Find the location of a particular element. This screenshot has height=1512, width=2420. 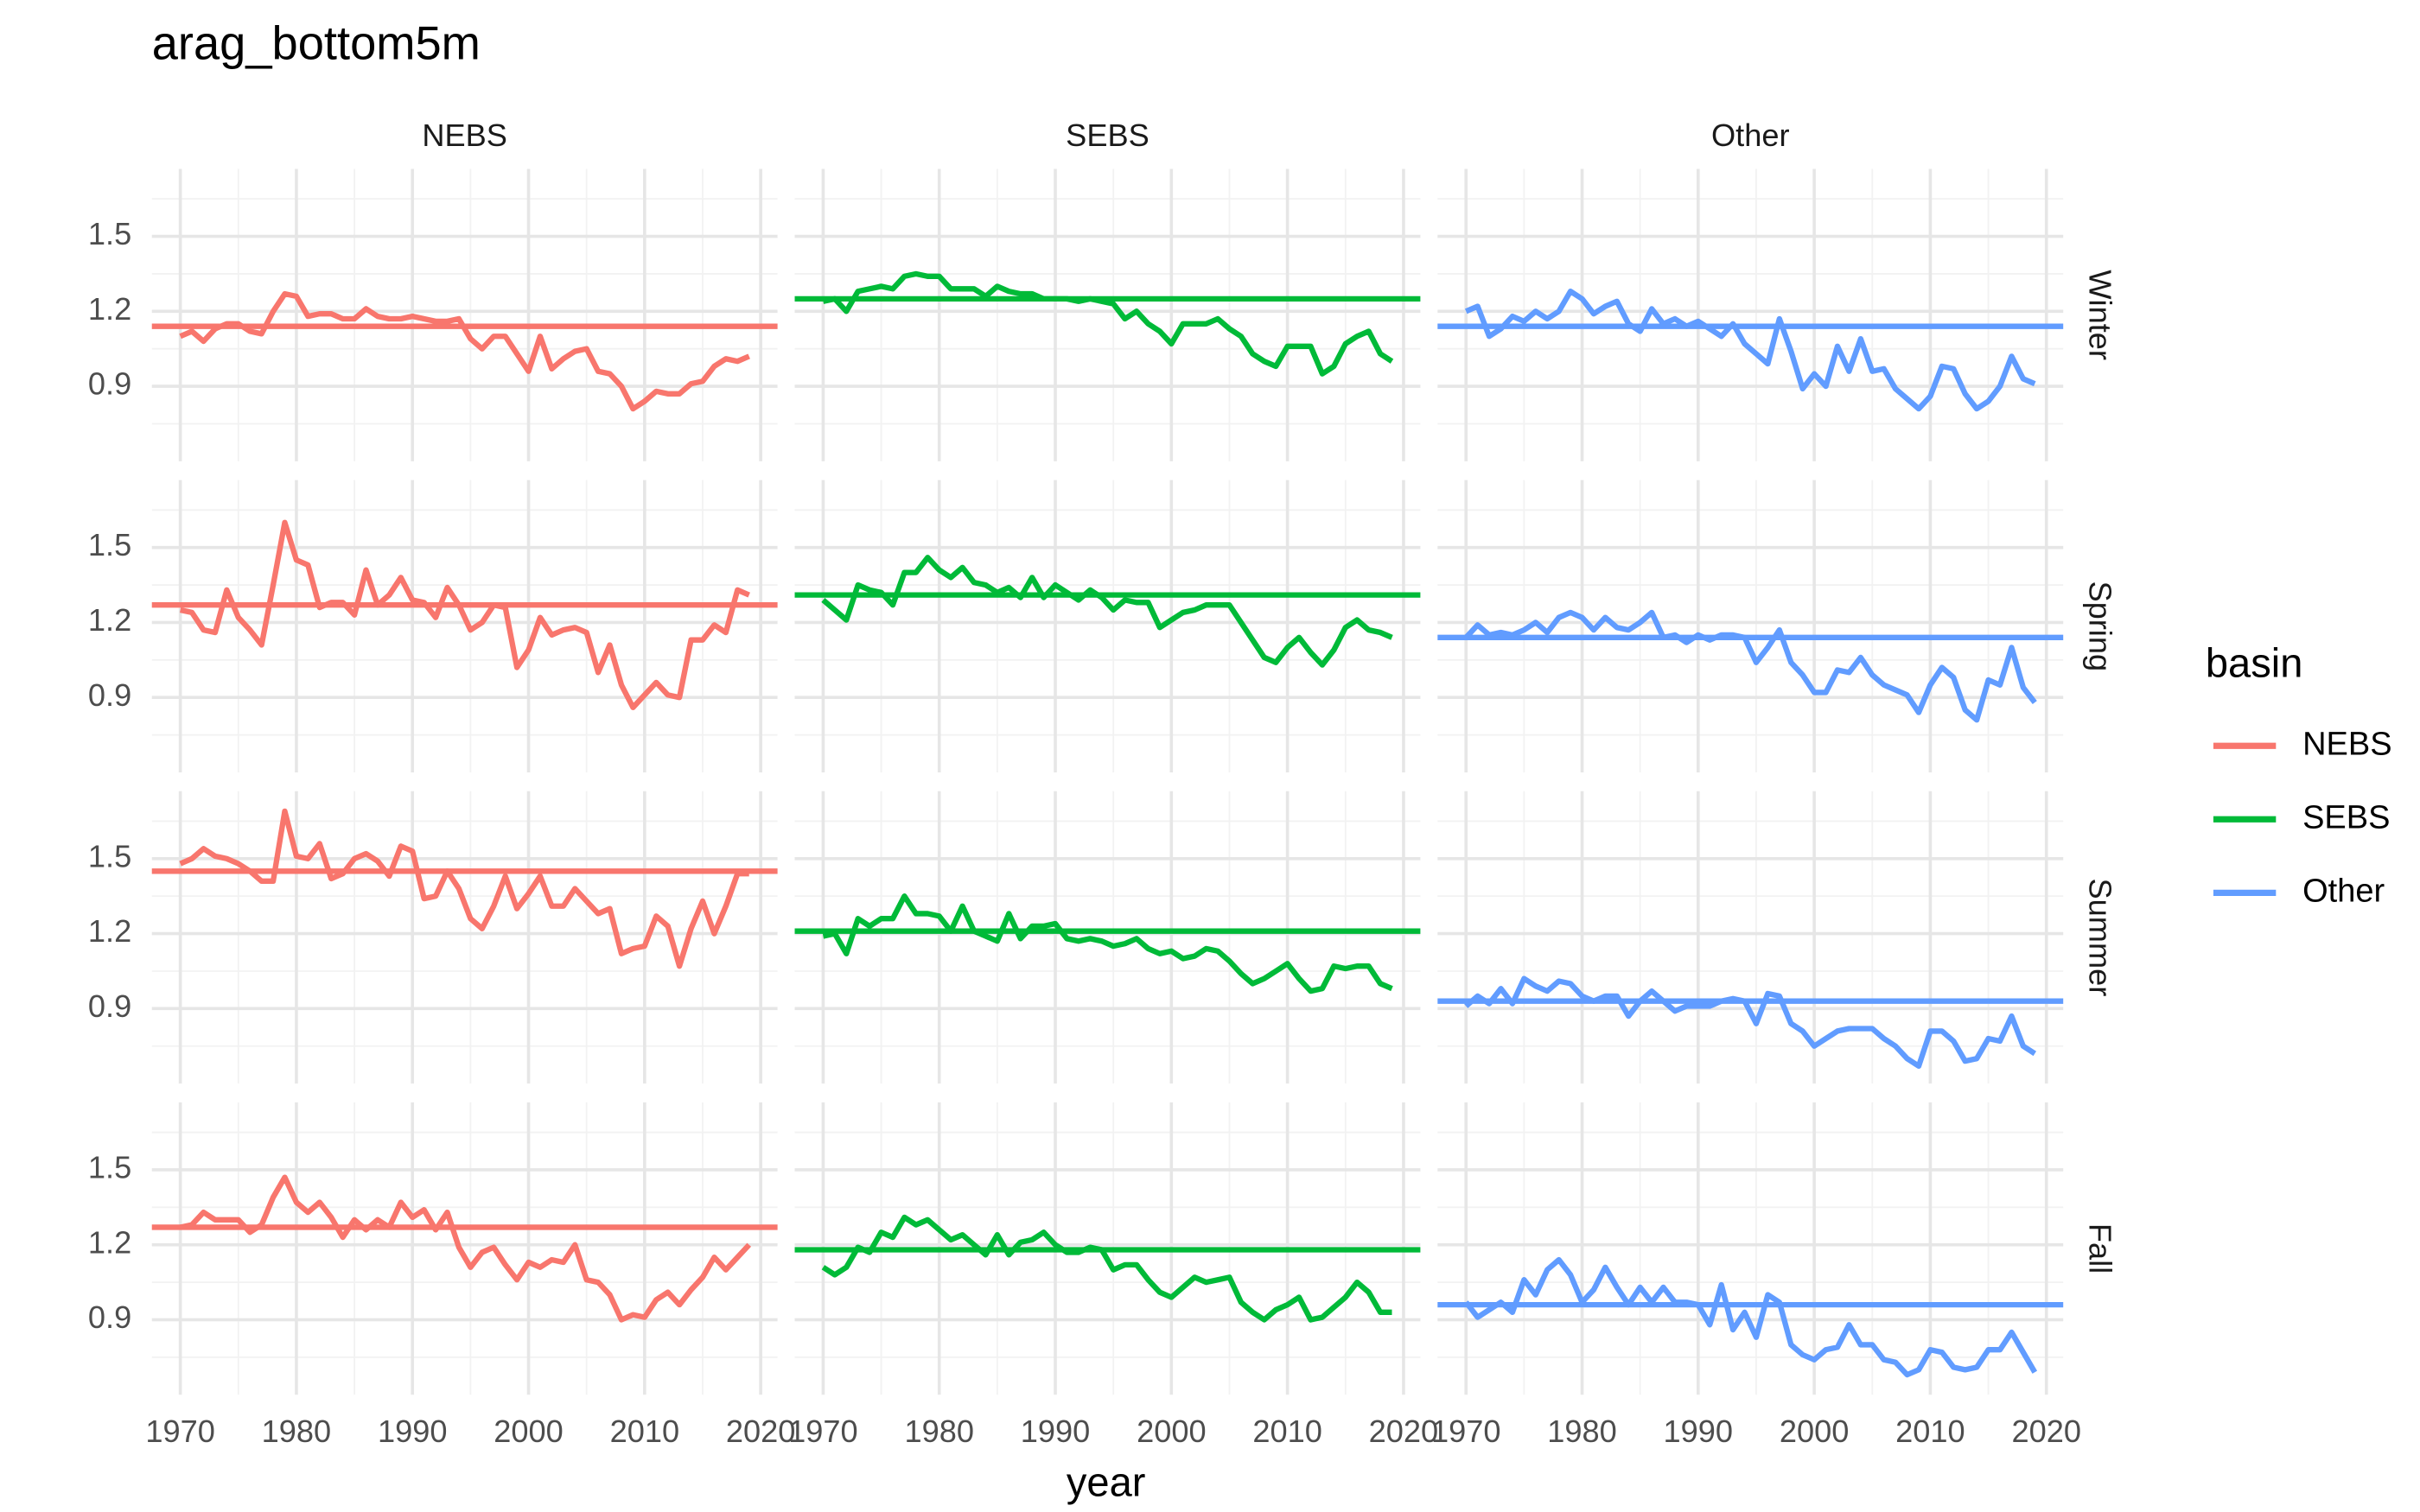

x-axis-label: year is located at coordinates (1106, 1482).